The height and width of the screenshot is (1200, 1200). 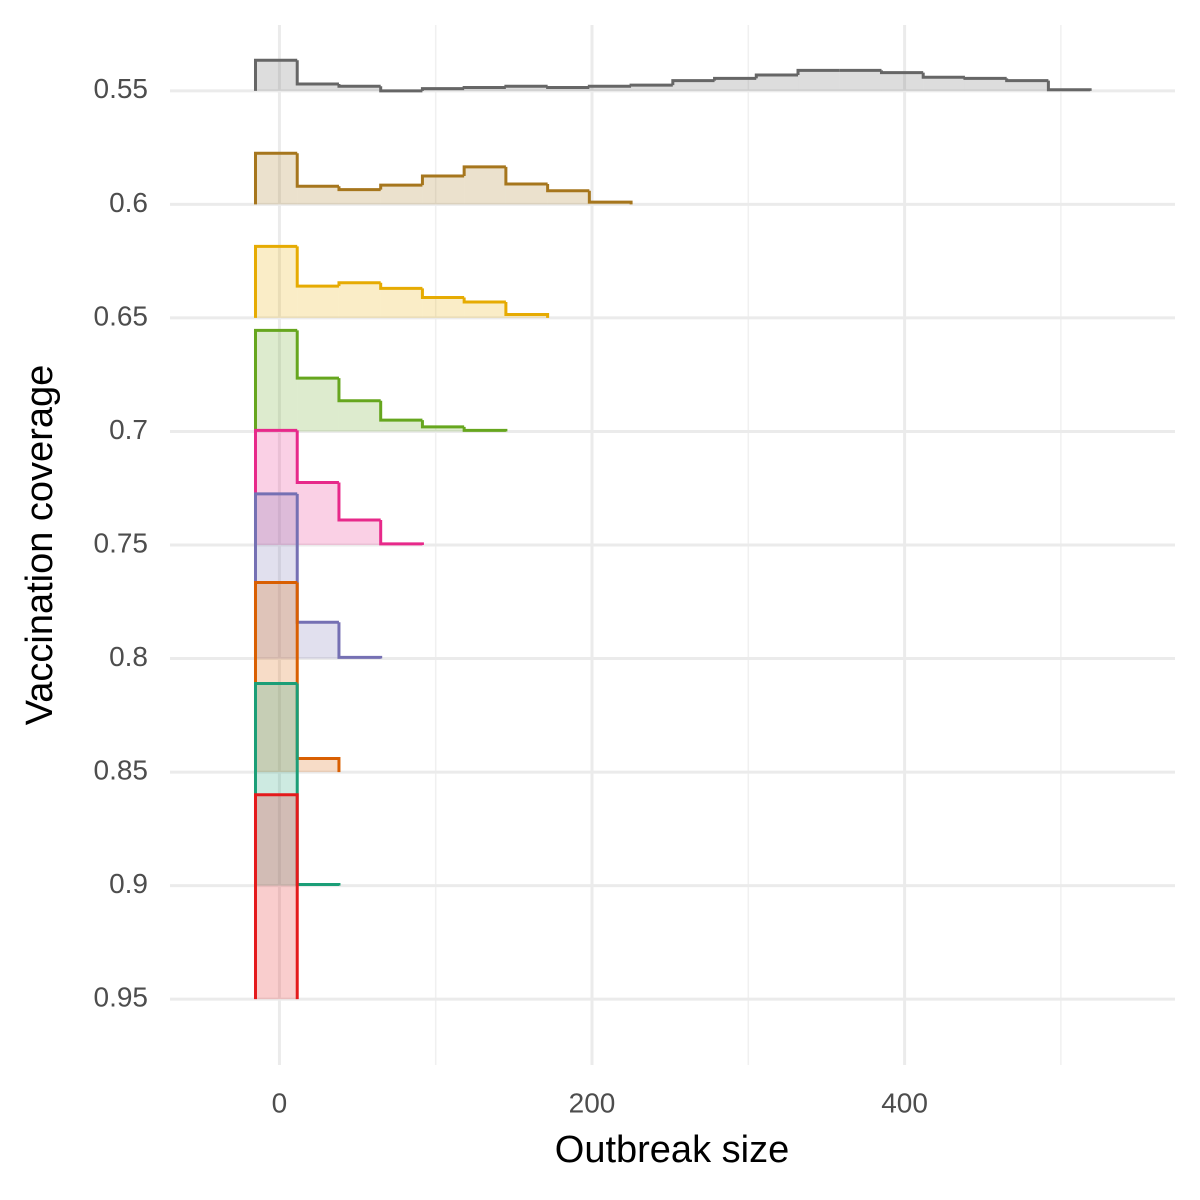 What do you see at coordinates (121, 997) in the screenshot?
I see `y-tick-label: 0.95` at bounding box center [121, 997].